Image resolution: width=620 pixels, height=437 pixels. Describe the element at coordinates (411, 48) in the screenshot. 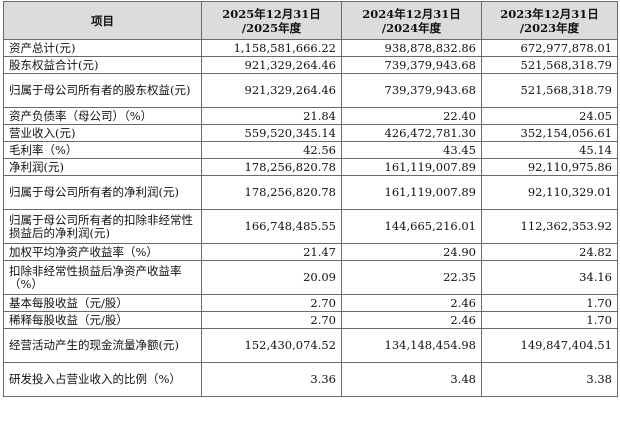

I see `value-2024: 938,878,832.86` at that location.